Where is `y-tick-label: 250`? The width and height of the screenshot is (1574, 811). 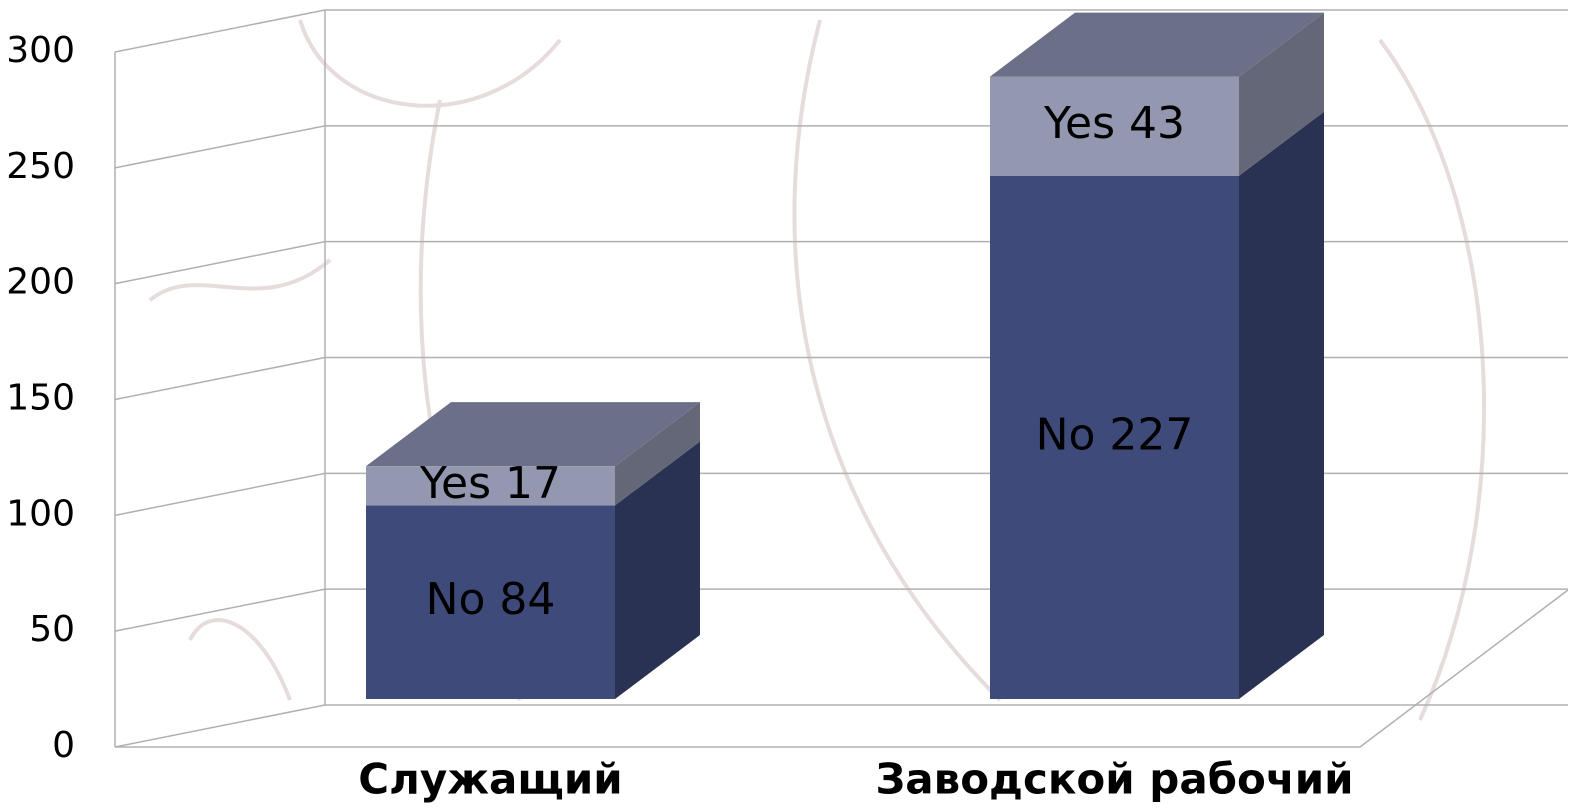
y-tick-label: 250 is located at coordinates (40, 166).